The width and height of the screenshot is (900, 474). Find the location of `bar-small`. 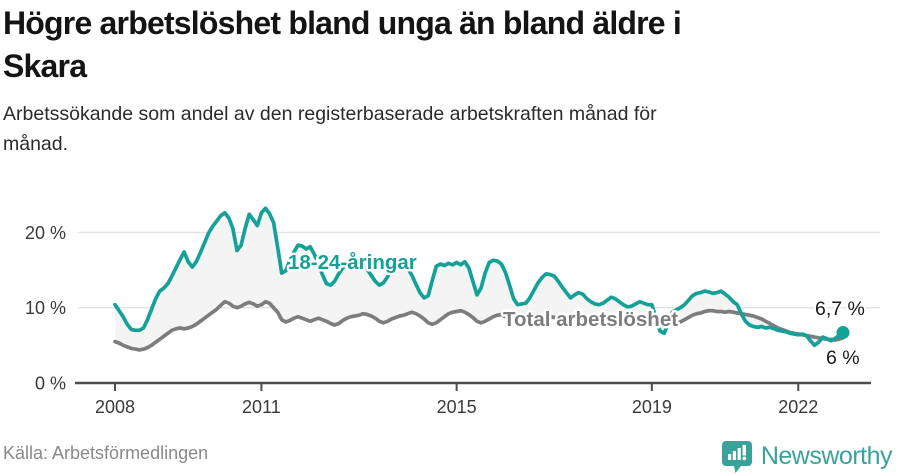

bar-small is located at coordinates (729, 456).